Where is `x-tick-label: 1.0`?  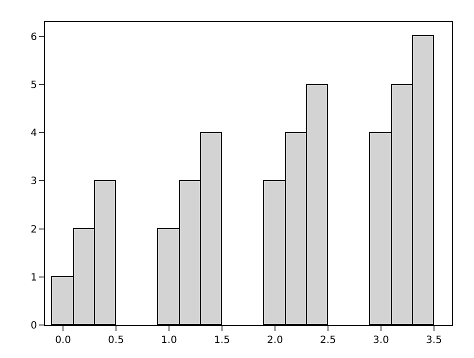 x-tick-label: 1.0 is located at coordinates (169, 340).